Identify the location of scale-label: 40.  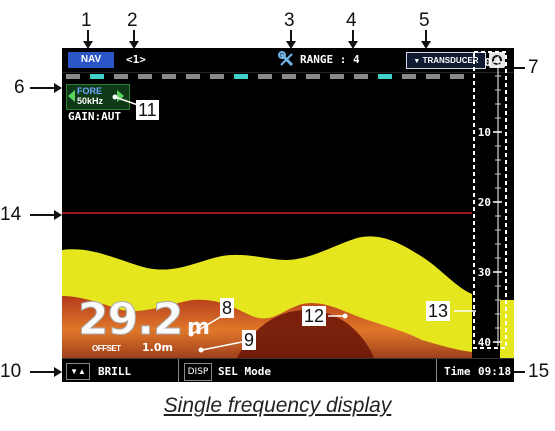
(484, 342).